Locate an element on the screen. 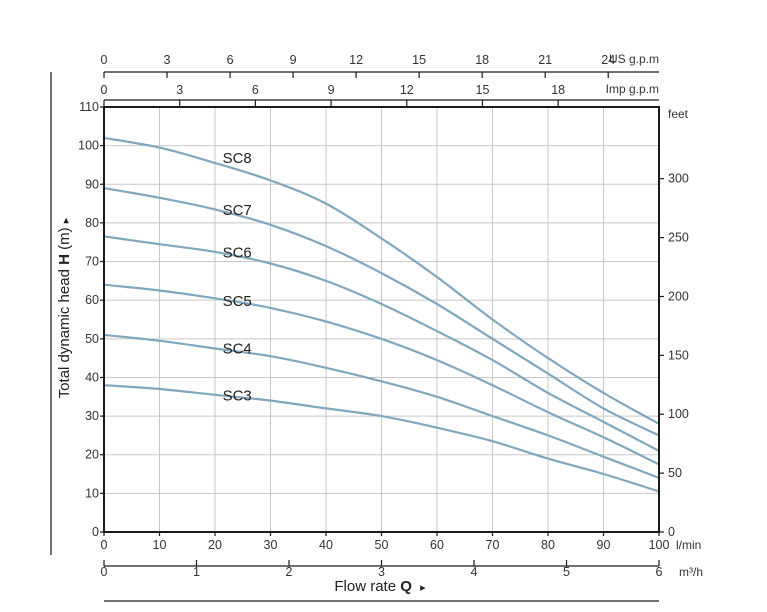 This screenshot has width=767, height=612. bottom-lmin-tick-label-30: 30 is located at coordinates (271, 545).